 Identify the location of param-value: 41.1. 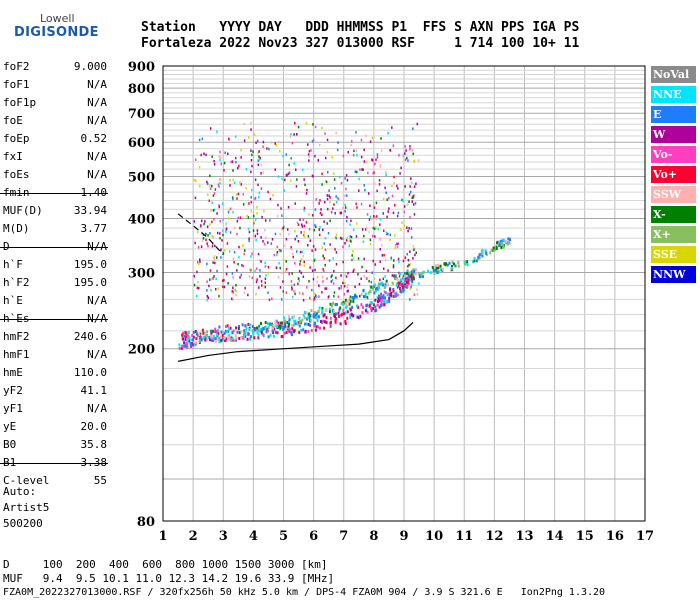
(94, 390).